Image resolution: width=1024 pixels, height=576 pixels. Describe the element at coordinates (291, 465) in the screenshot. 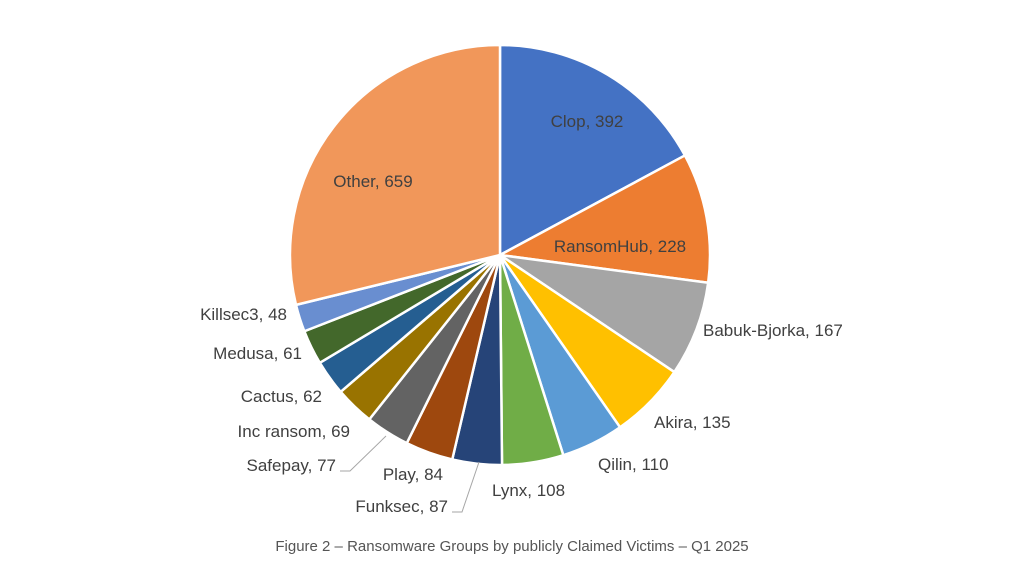

I see `data-label-safepay: Safepay, 77` at that location.